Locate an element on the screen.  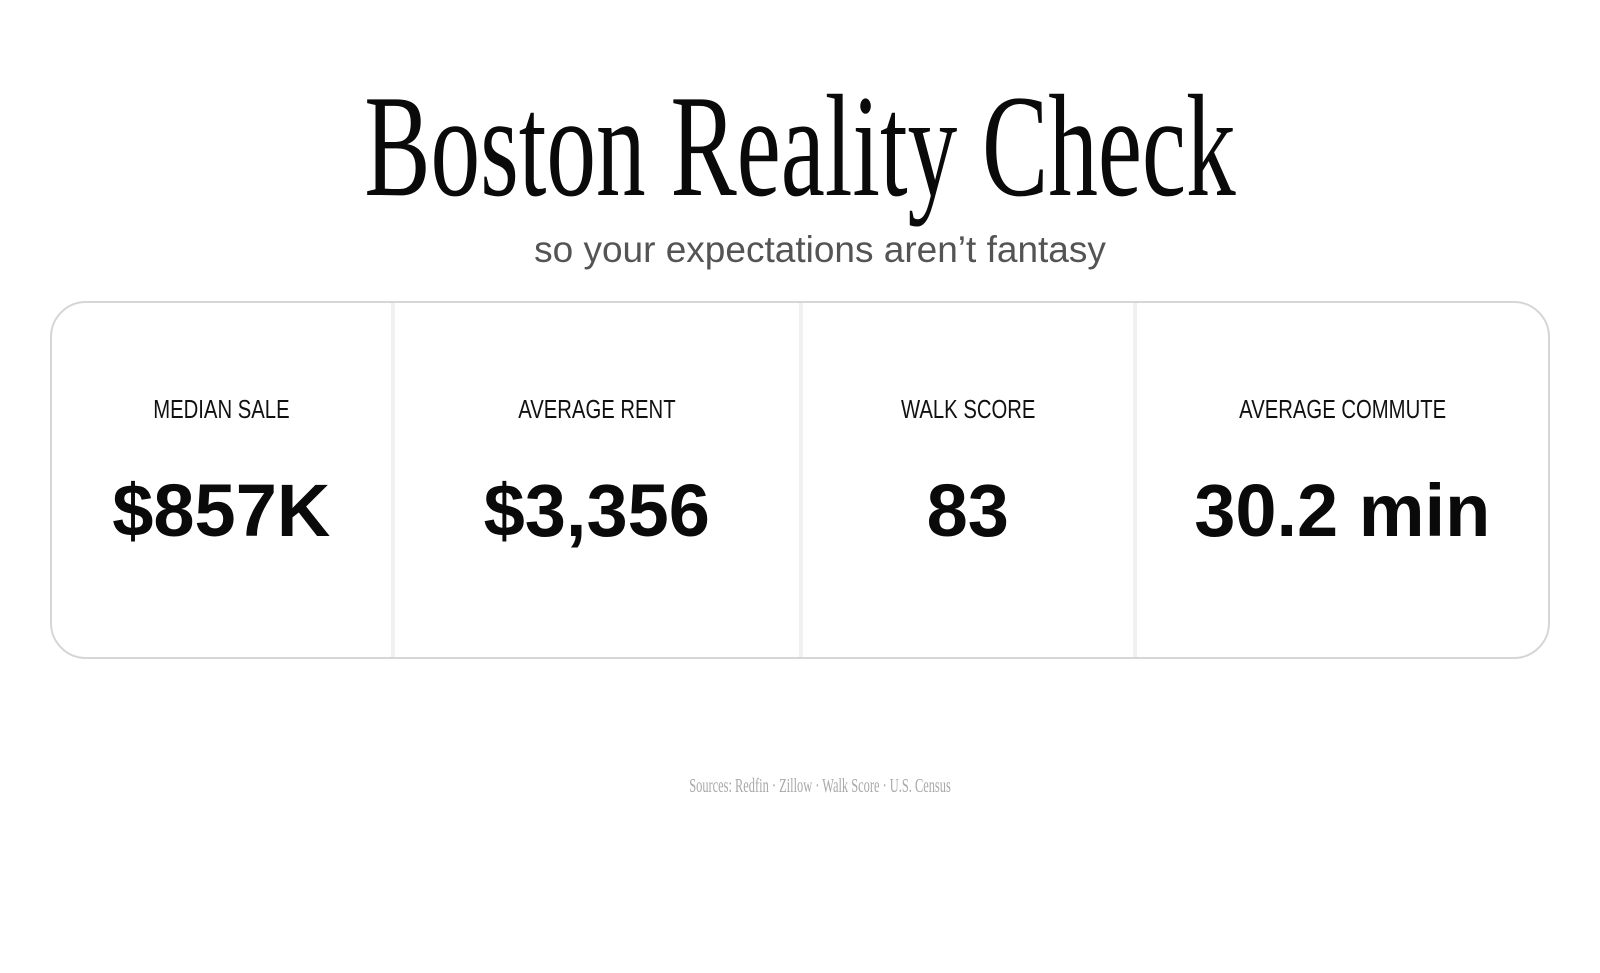
stat-card-average-rent: AVERAGE RENT $3,356 is located at coordinates (599, 480).